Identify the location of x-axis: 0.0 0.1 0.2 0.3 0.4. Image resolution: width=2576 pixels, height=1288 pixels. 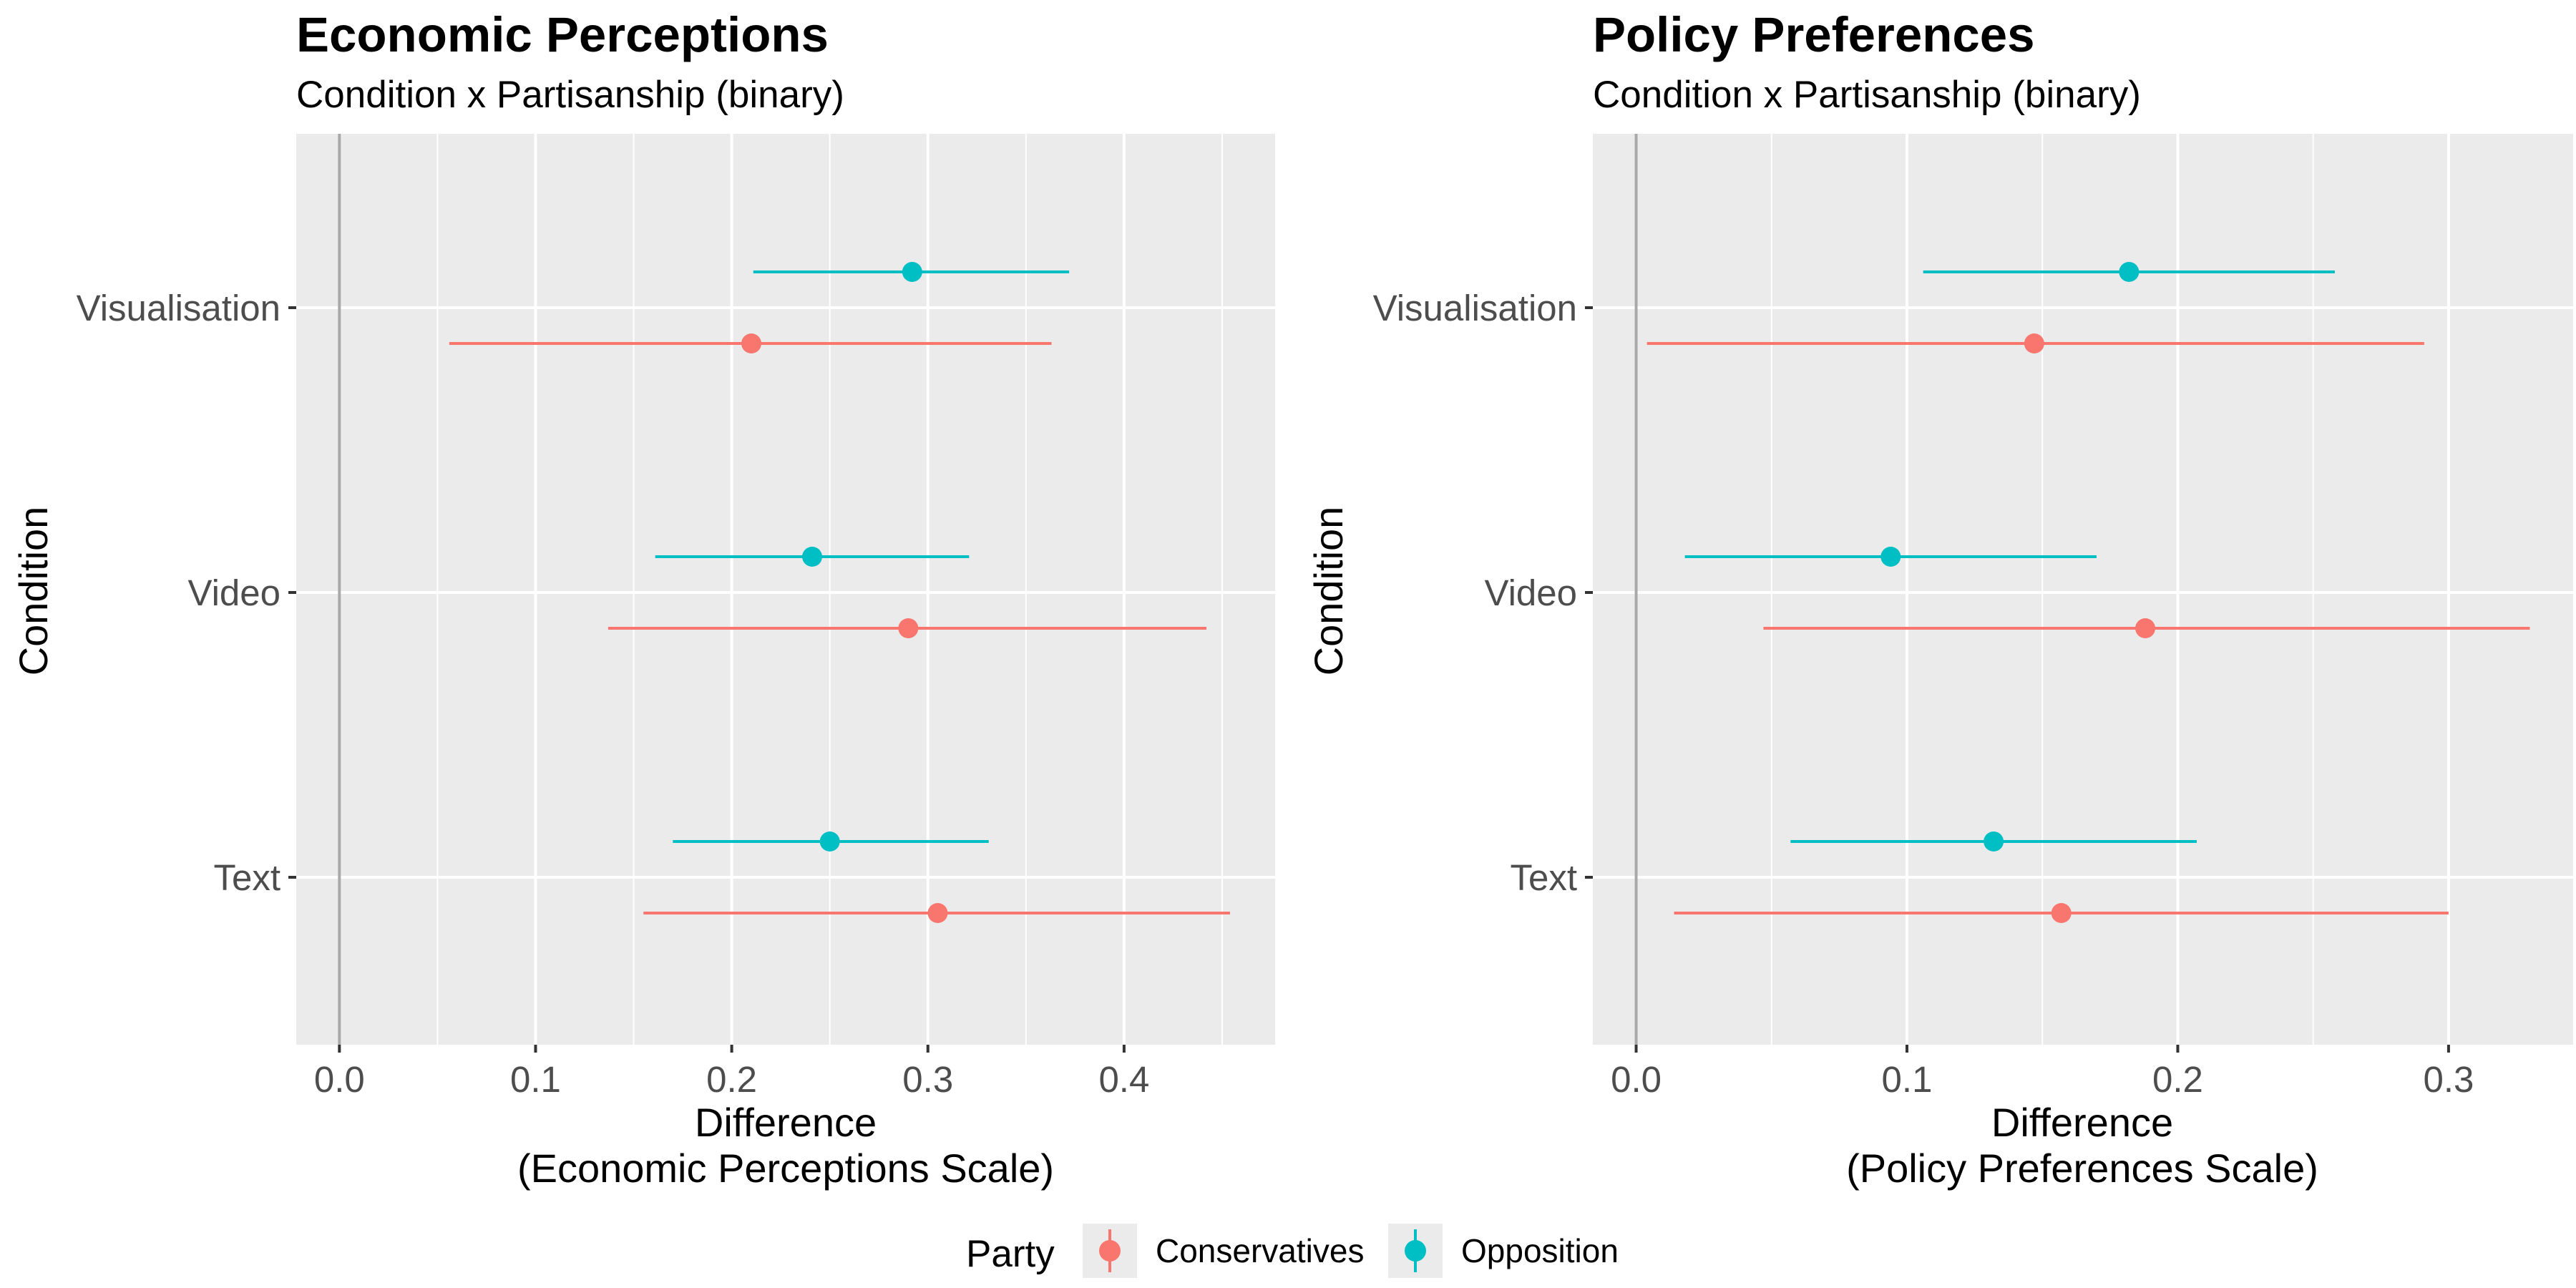
(731, 1072).